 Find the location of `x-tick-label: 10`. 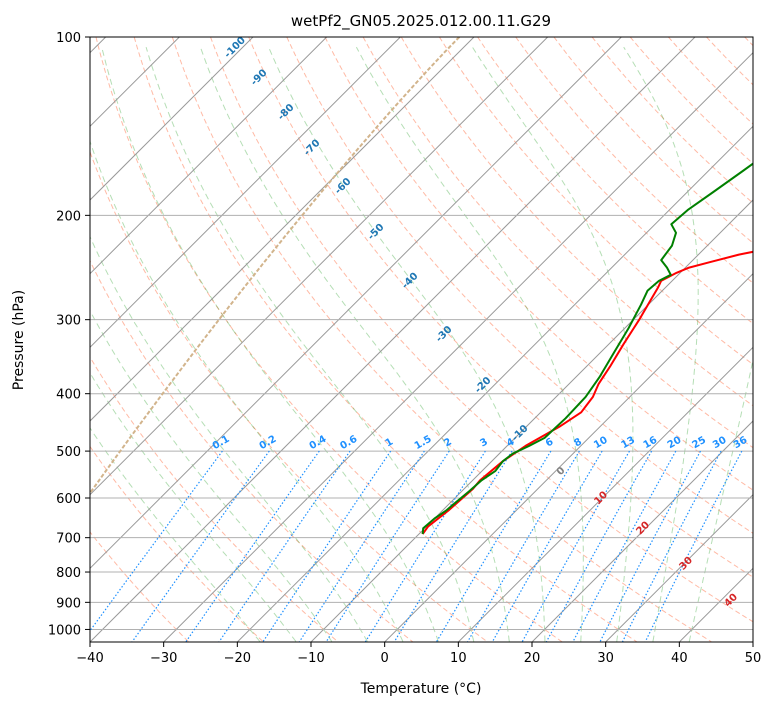

x-tick-label: 10 is located at coordinates (458, 658).